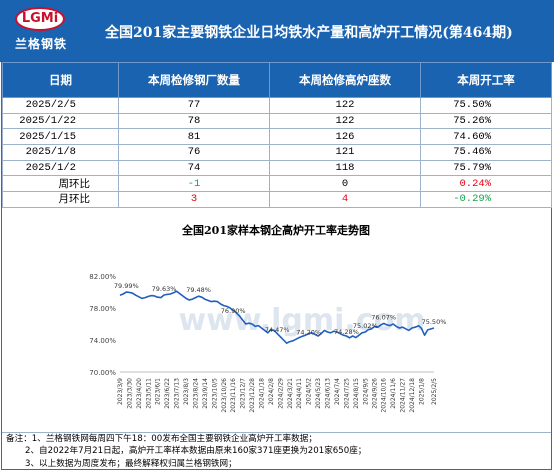  Describe the element at coordinates (345, 80) in the screenshot. I see `column-header-furnaces: 本周检修高炉座数` at that location.